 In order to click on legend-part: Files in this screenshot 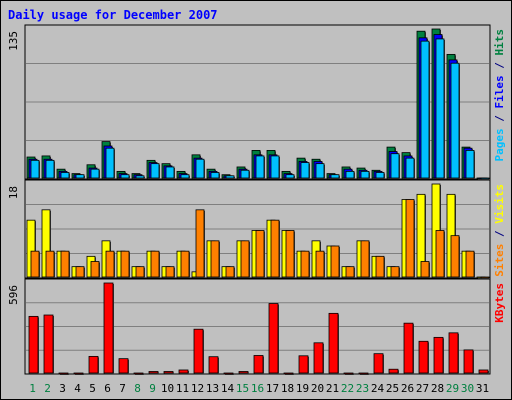, I will do `click(499, 91)`.